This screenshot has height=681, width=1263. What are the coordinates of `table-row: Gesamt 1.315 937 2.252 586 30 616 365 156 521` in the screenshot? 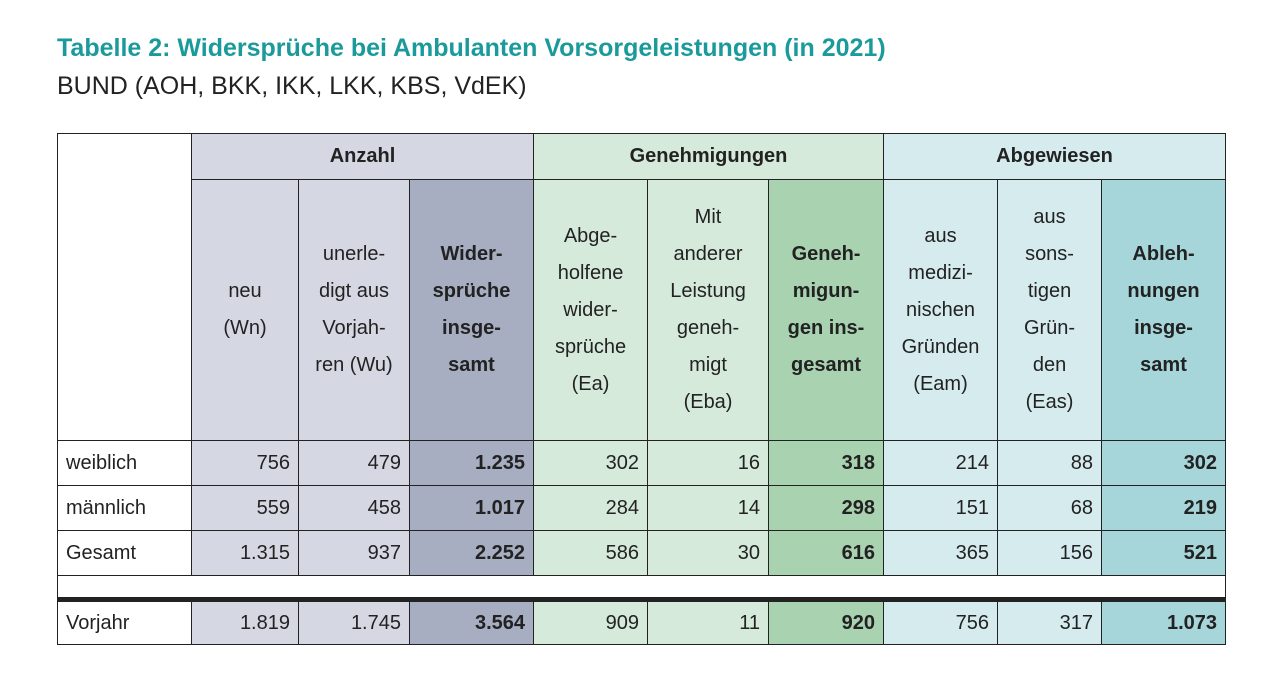 It's located at (642, 553).